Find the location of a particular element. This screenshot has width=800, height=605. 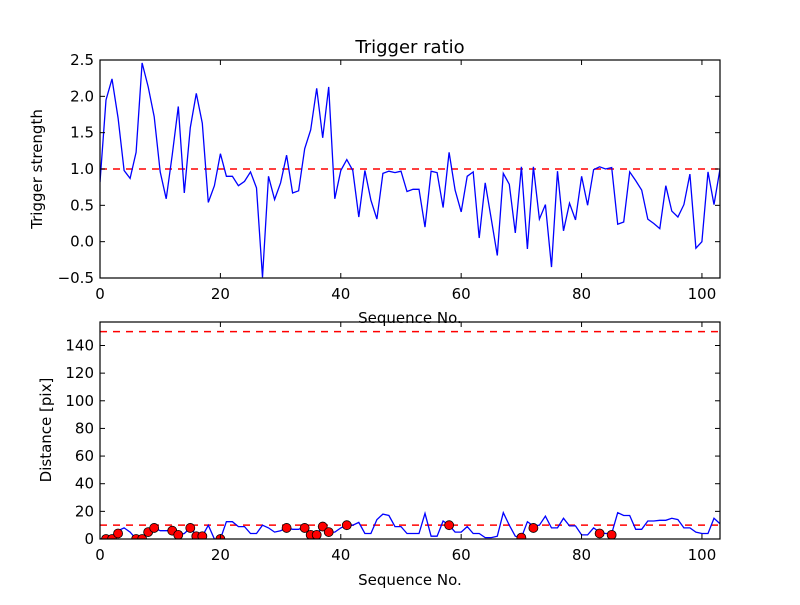

y-tick-label: 2.0 is located at coordinates (82, 96).